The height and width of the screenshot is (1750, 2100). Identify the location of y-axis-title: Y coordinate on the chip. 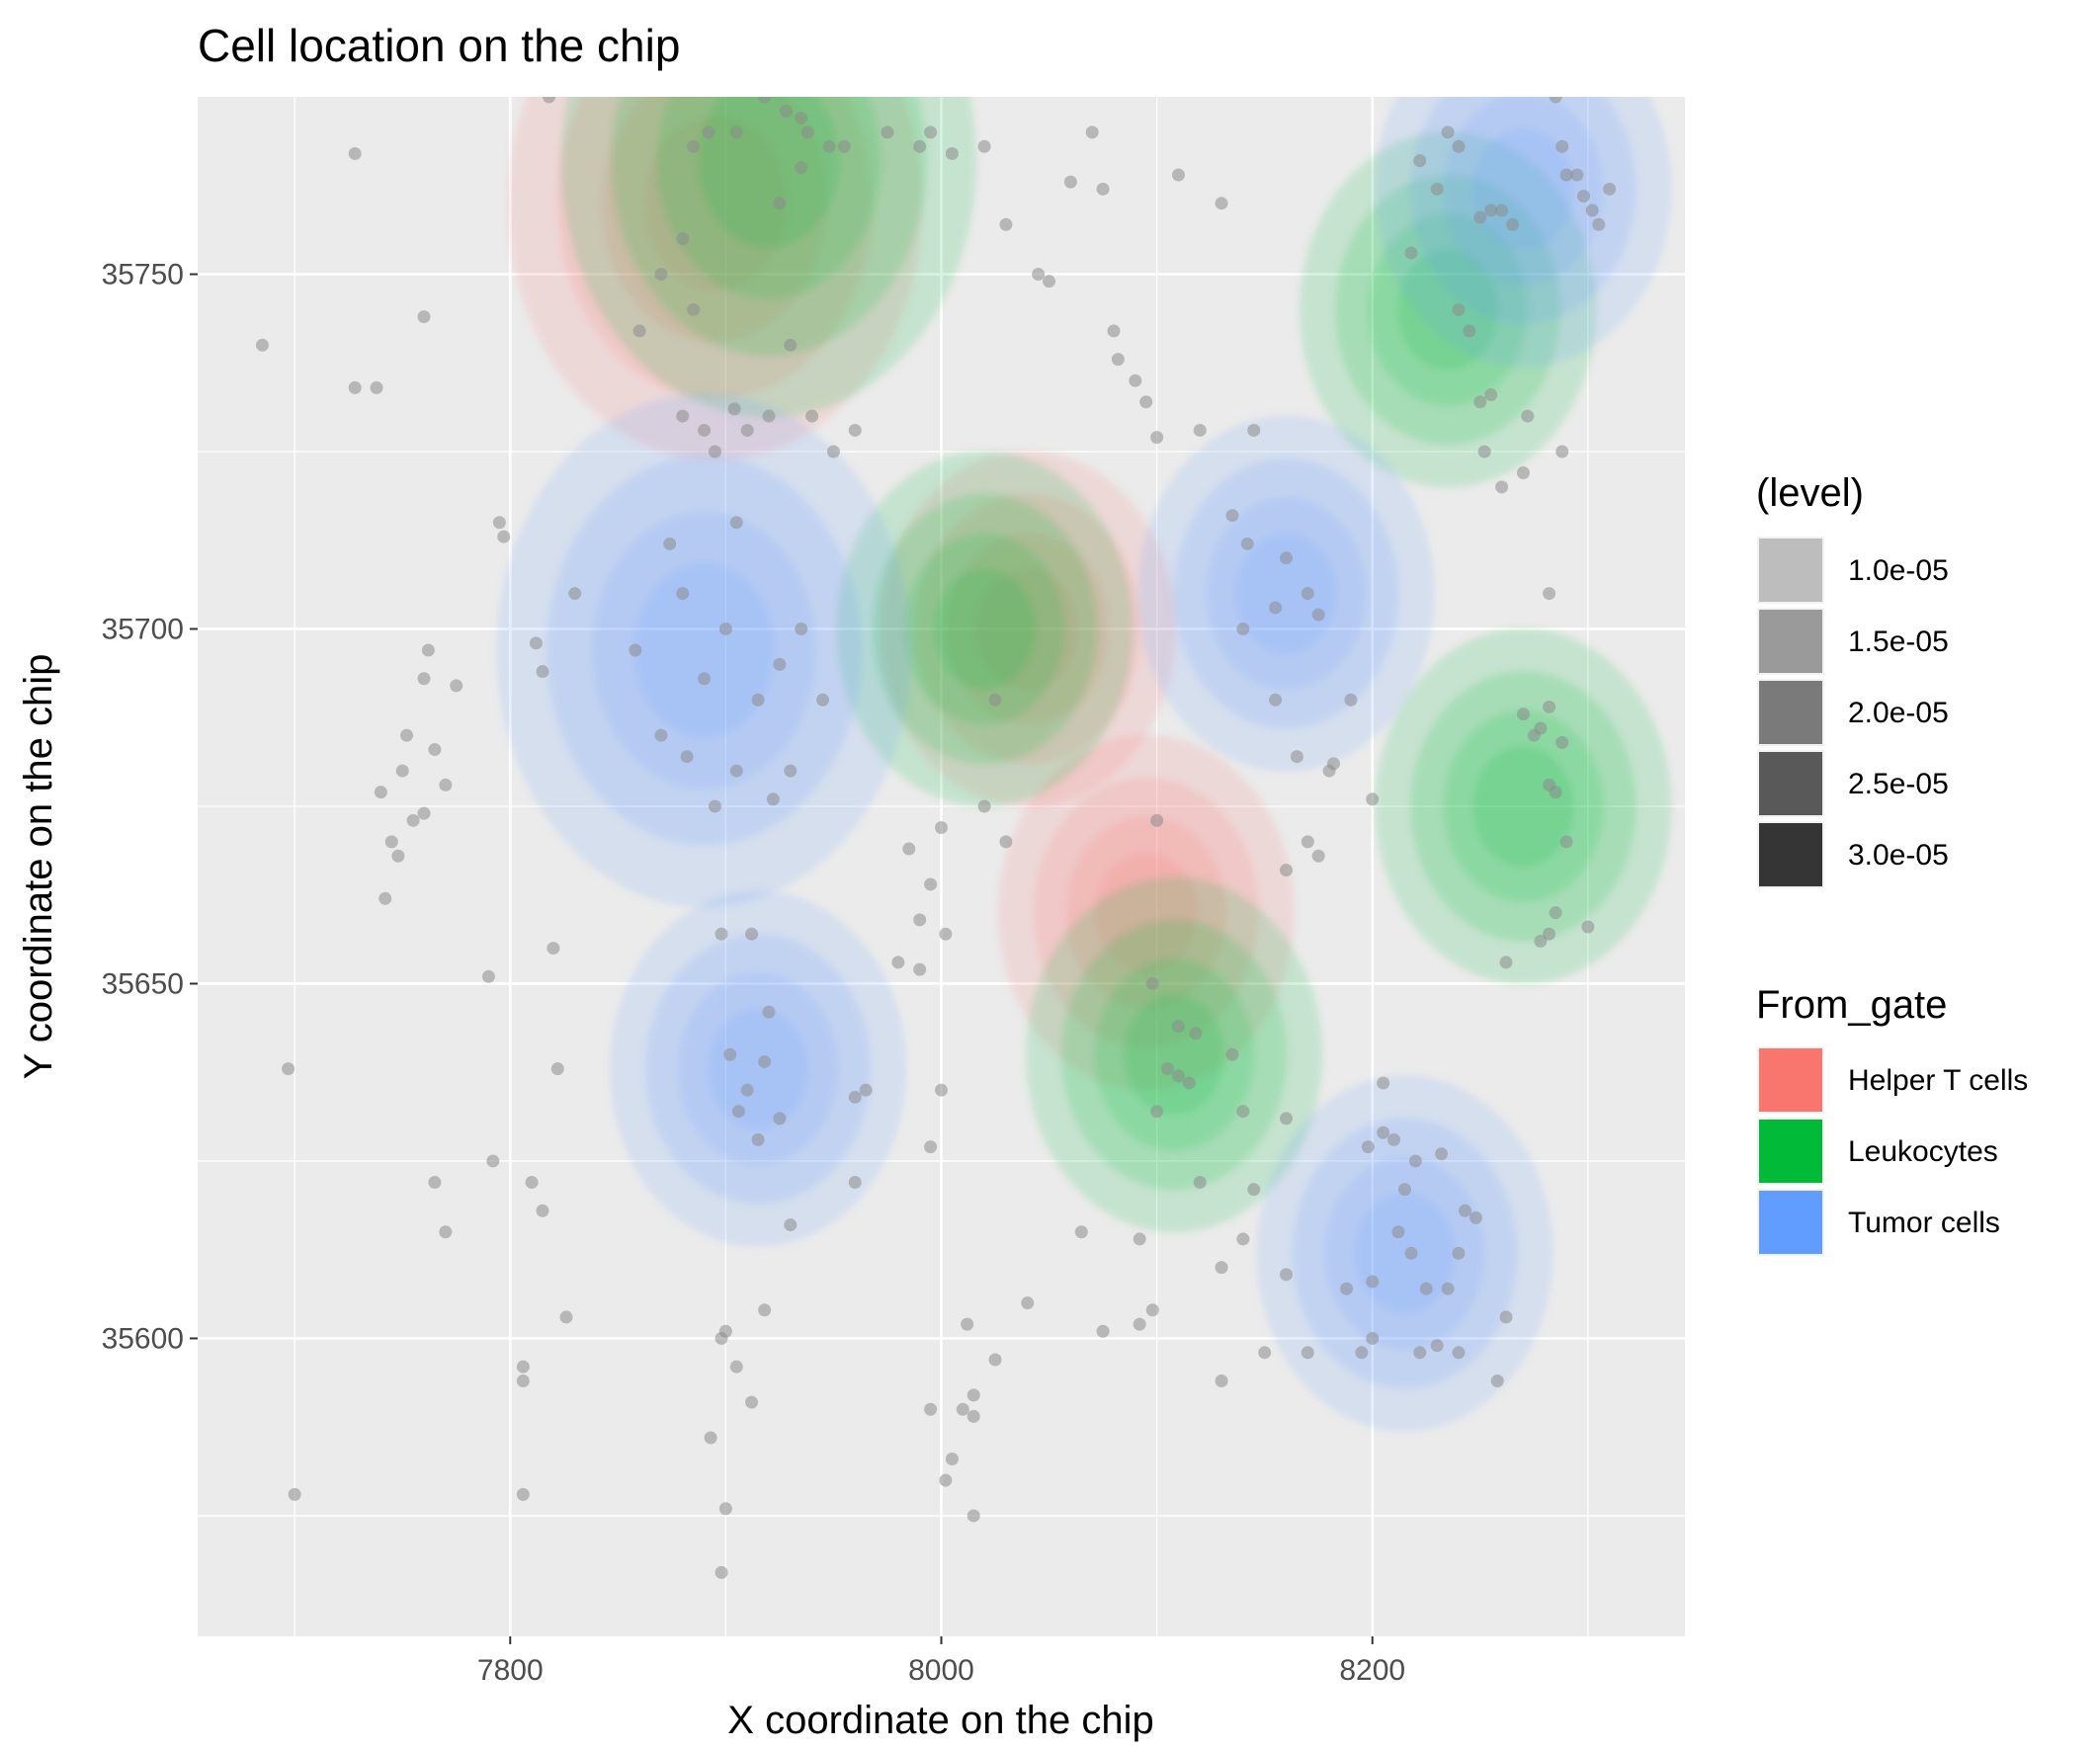
(38, 867).